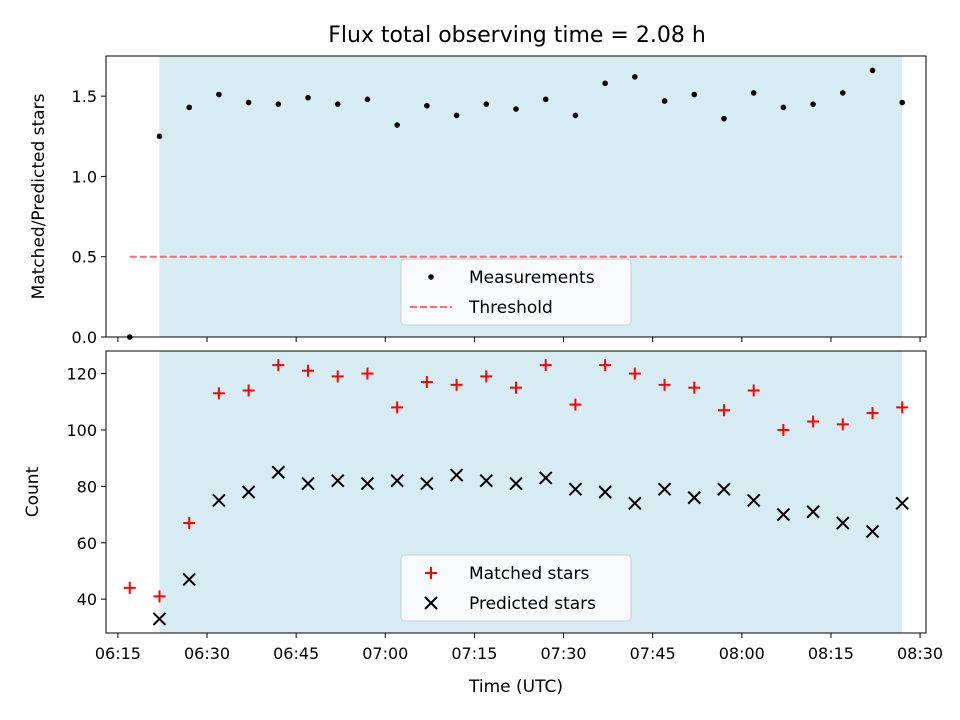  I want to click on x-tick-label: 08:00, so click(742, 653).